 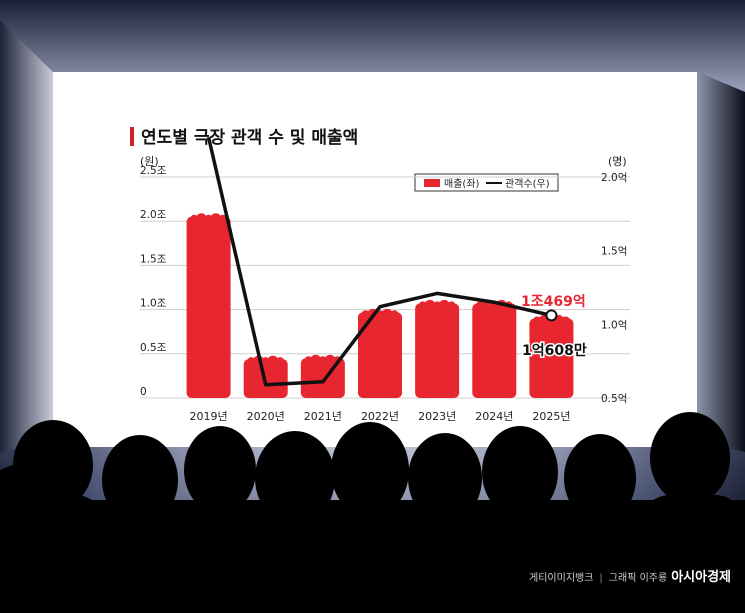 I want to click on legend-label-sales: 매출(좌), so click(x=462, y=184).